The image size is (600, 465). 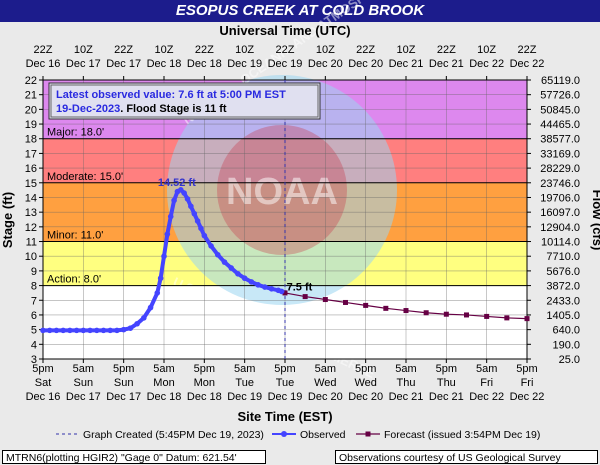 What do you see at coordinates (177, 183) in the screenshot?
I see `crest-label: 14.52 ft` at bounding box center [177, 183].